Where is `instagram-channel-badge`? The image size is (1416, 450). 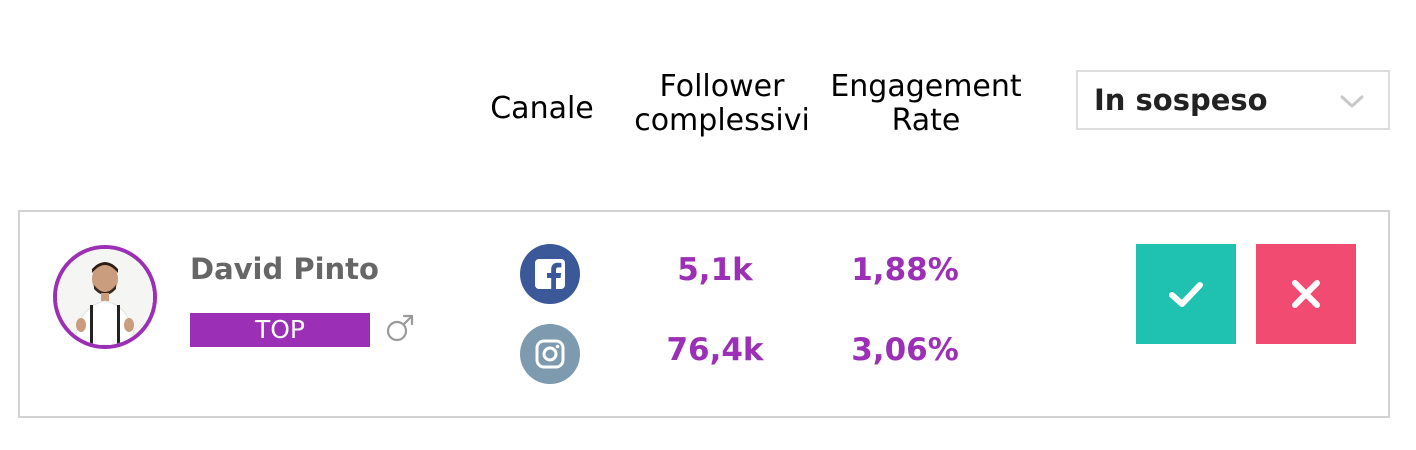
instagram-channel-badge is located at coordinates (550, 354).